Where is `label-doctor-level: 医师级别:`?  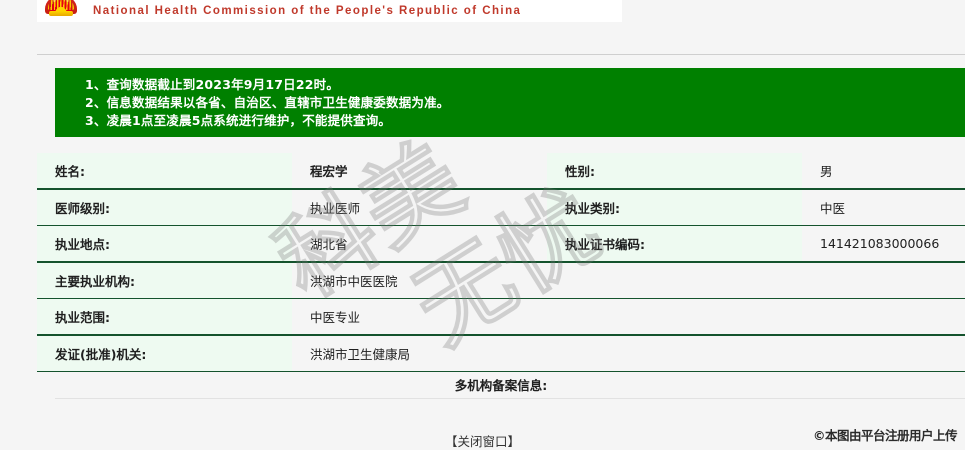
label-doctor-level: 医师级别: is located at coordinates (164, 207).